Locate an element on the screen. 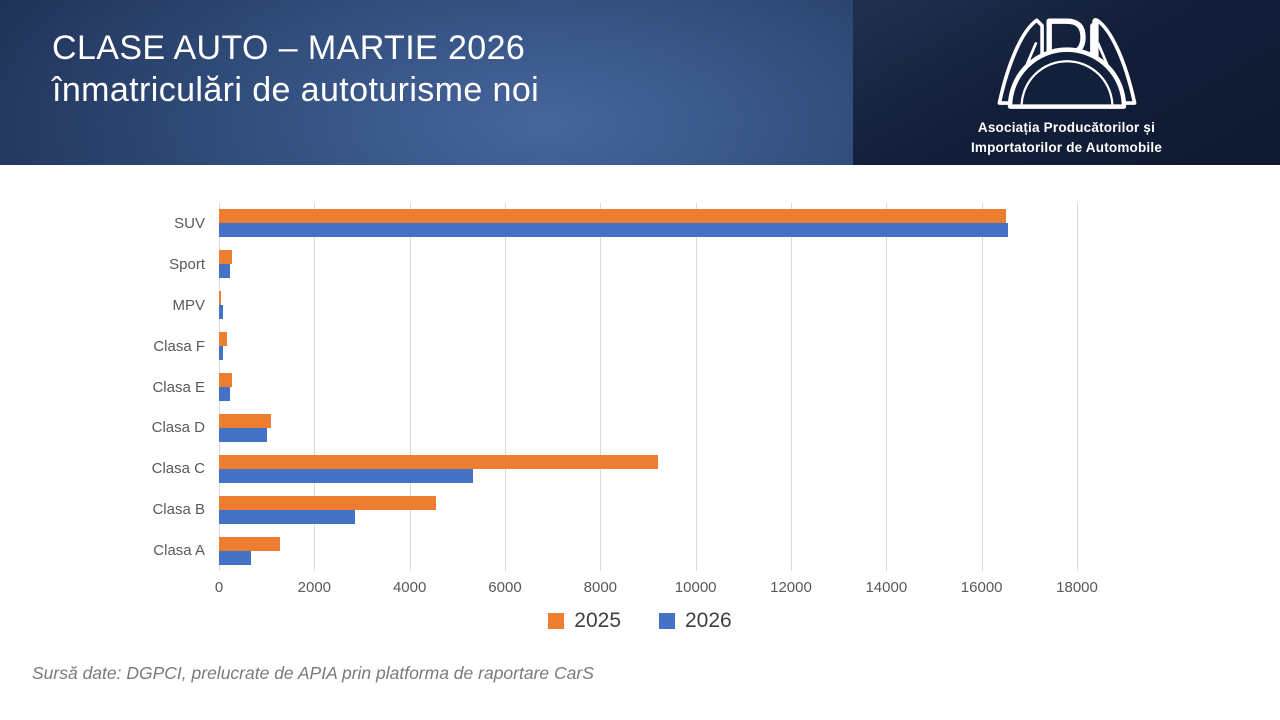 The height and width of the screenshot is (720, 1280). bar-2026-clasa-b is located at coordinates (287, 516).